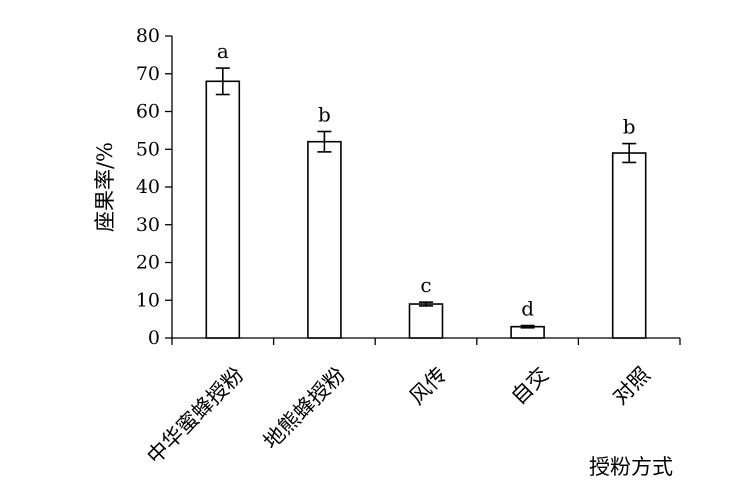 The height and width of the screenshot is (490, 750). Describe the element at coordinates (148, 300) in the screenshot. I see `y-tick-label: 10` at that location.